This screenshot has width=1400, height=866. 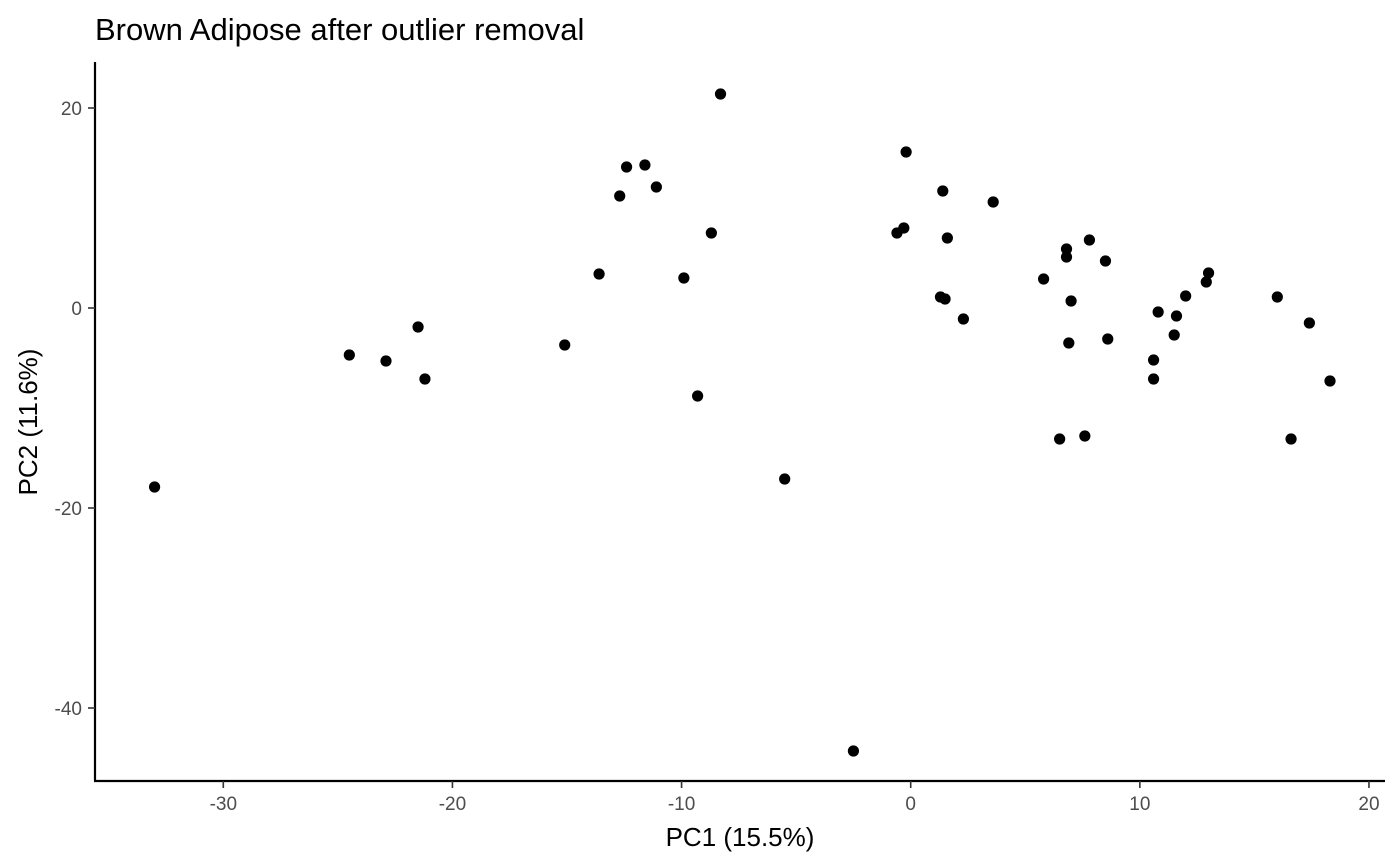 What do you see at coordinates (68, 509) in the screenshot?
I see `y-tick-label: -20` at bounding box center [68, 509].